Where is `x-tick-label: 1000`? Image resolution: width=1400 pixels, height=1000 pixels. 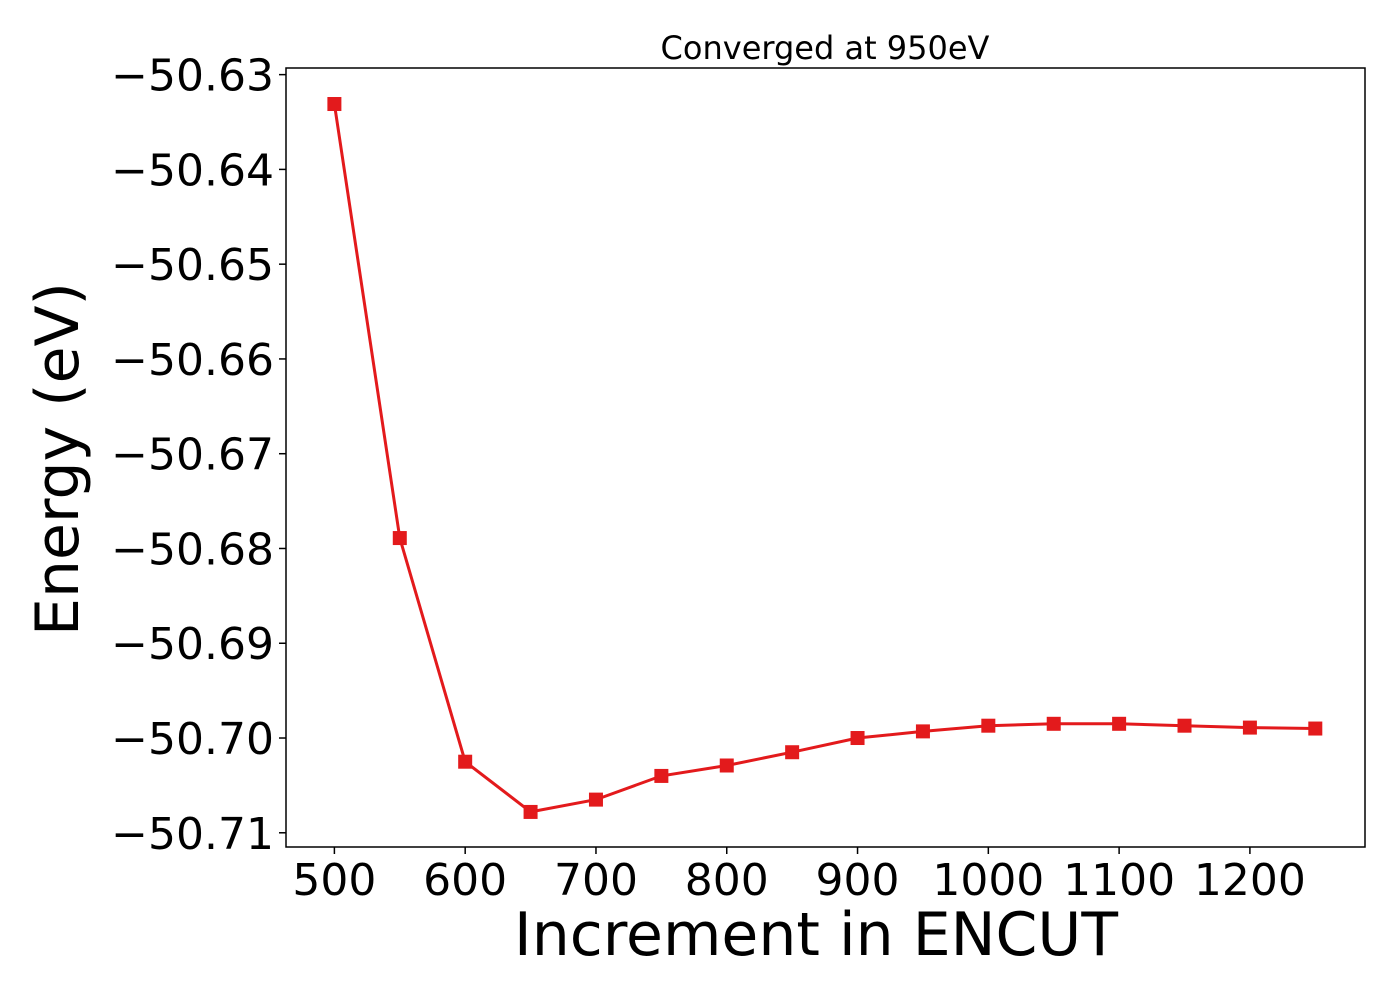 x-tick-label: 1000 is located at coordinates (988, 880).